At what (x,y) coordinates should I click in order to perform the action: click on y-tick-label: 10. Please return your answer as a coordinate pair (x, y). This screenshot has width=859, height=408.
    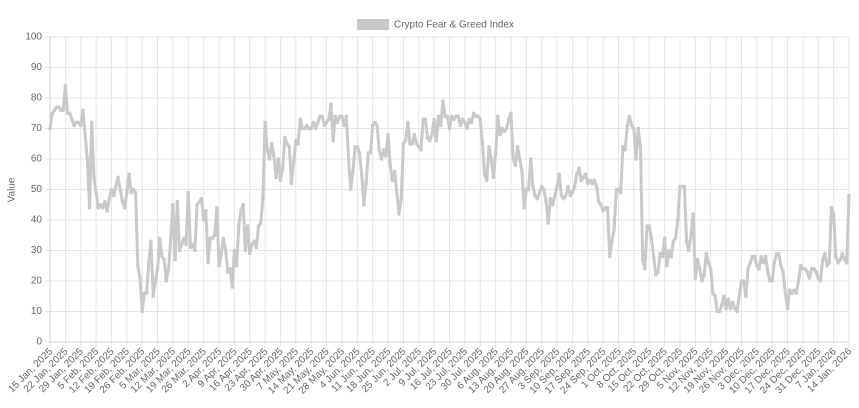
    Looking at the image, I should click on (37, 311).